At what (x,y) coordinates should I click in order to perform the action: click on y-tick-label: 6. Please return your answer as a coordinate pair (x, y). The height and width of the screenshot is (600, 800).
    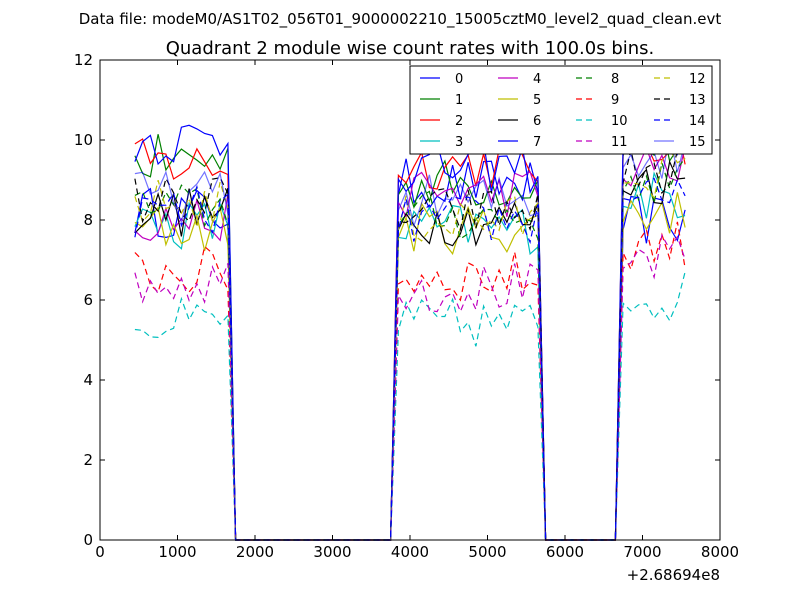
    Looking at the image, I should click on (88, 300).